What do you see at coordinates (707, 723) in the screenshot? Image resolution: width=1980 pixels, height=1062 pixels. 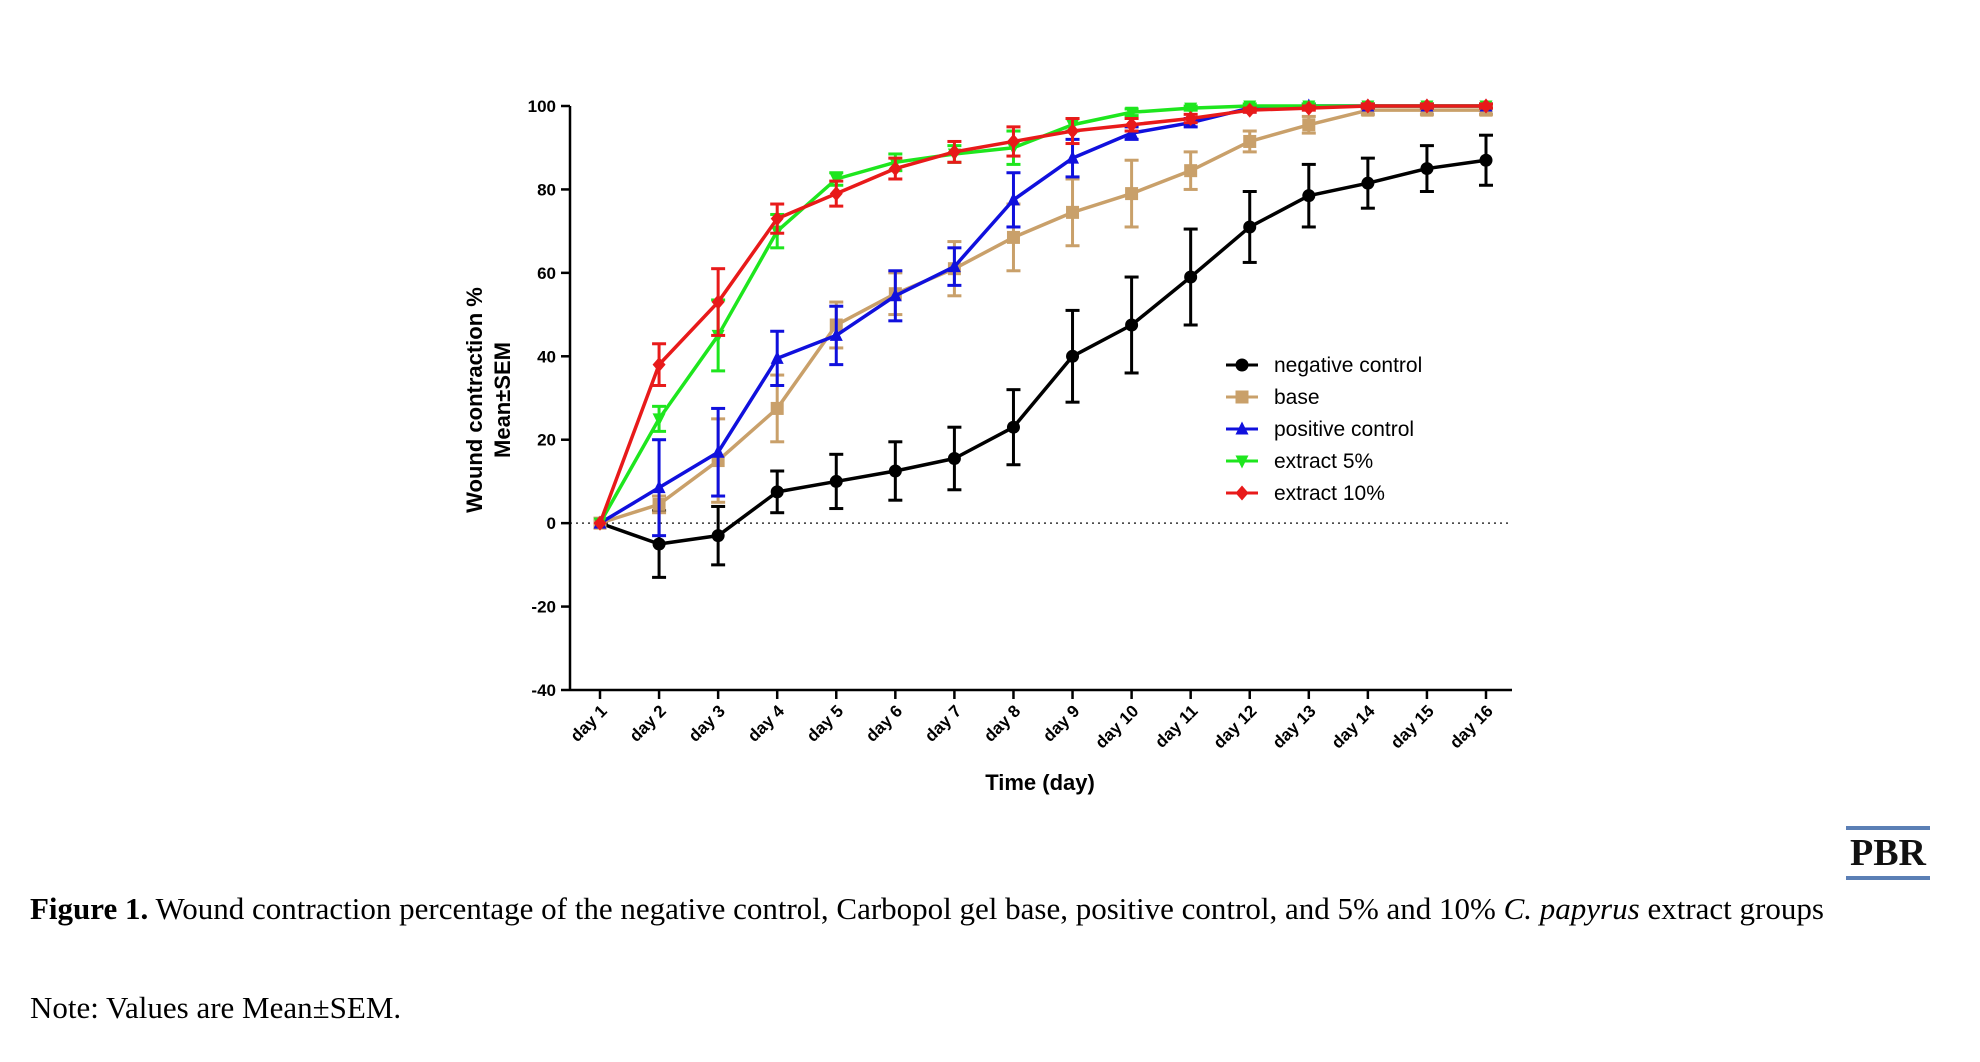 I see `x-tick-label: day 3` at bounding box center [707, 723].